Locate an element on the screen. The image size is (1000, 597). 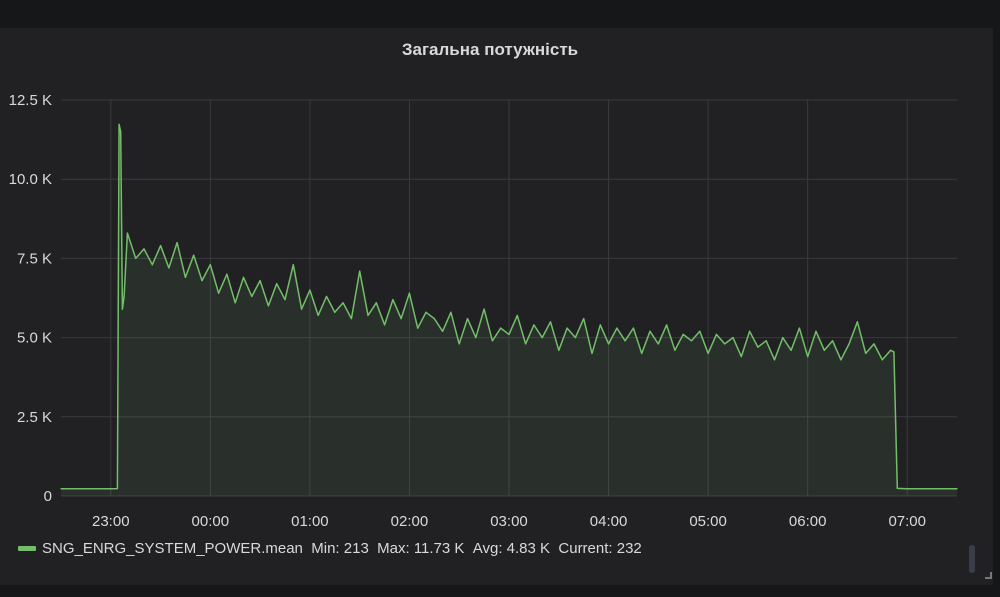
legend-avg: Avg: 4.83 K is located at coordinates (511, 548).